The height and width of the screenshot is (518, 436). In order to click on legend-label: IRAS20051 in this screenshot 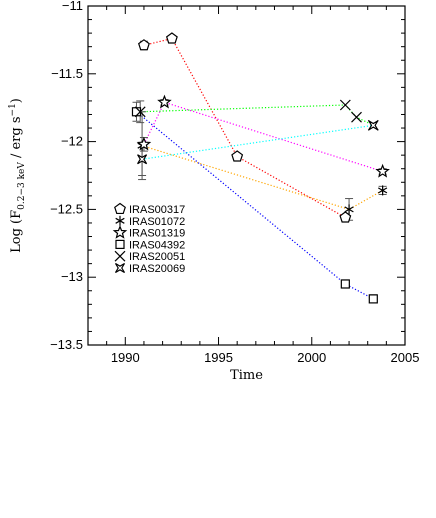, I will do `click(157, 257)`.